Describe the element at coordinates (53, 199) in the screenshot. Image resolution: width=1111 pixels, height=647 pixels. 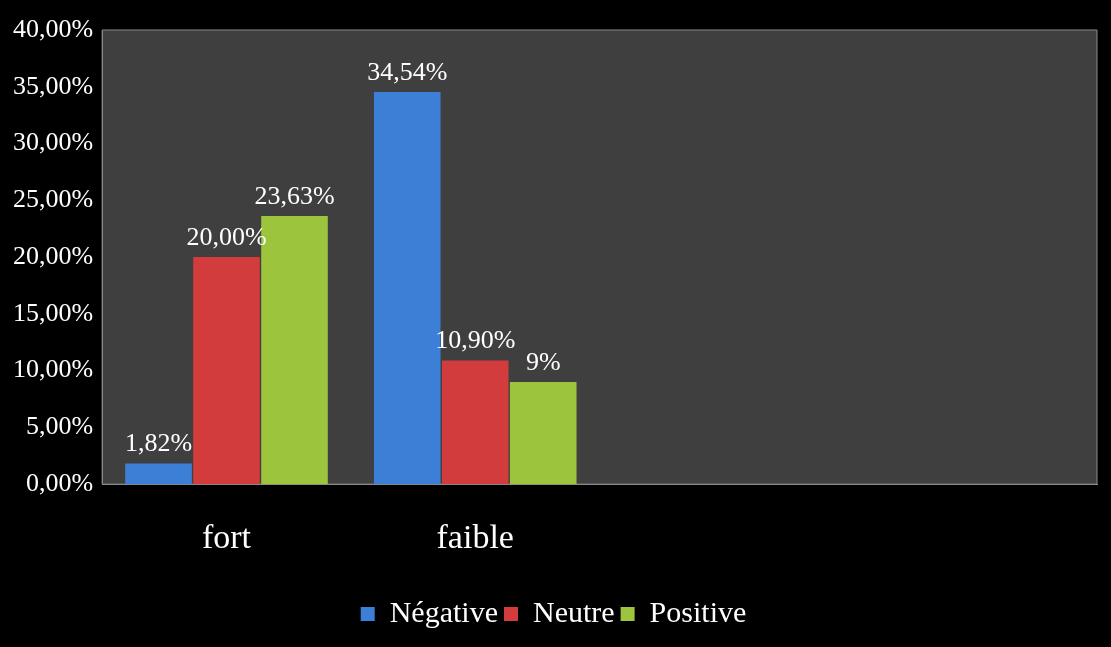
I see `y-tick-label: 25,00%` at that location.